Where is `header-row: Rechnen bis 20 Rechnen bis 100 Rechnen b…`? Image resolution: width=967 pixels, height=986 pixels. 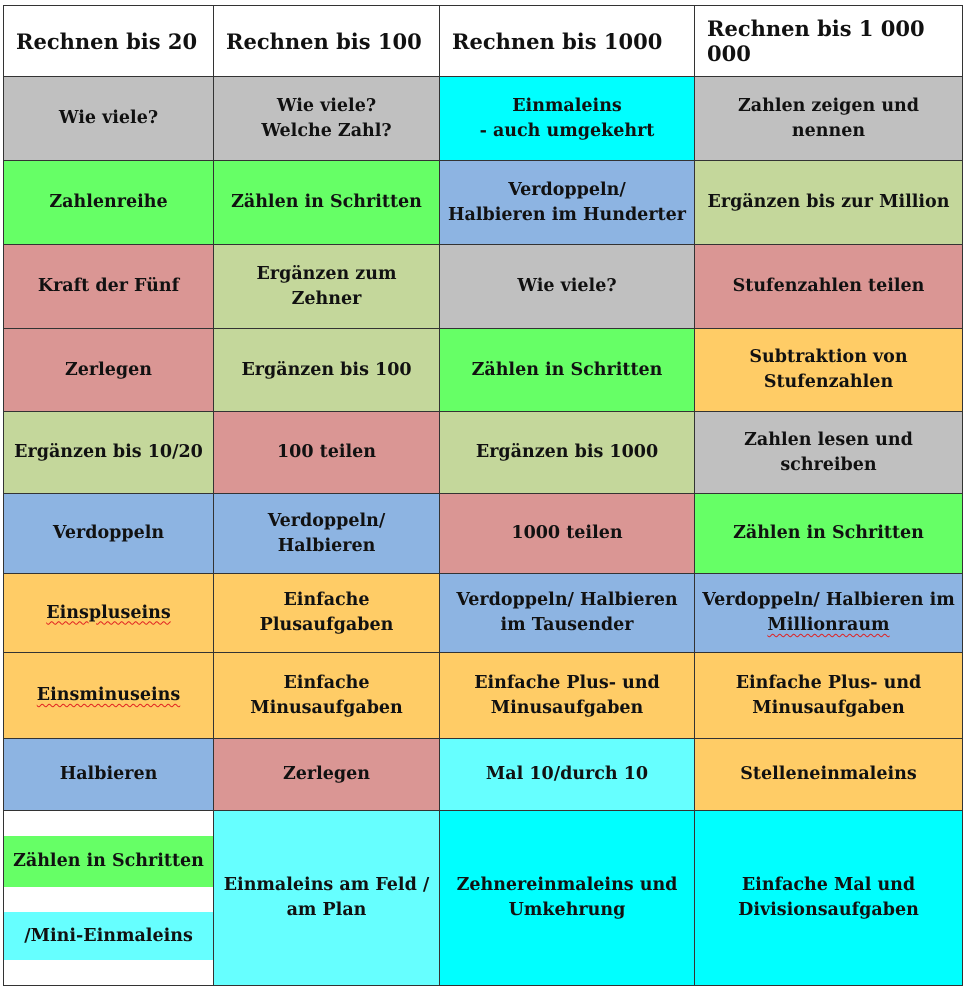 header-row: Rechnen bis 20 Rechnen bis 100 Rechnen b… is located at coordinates (483, 41).